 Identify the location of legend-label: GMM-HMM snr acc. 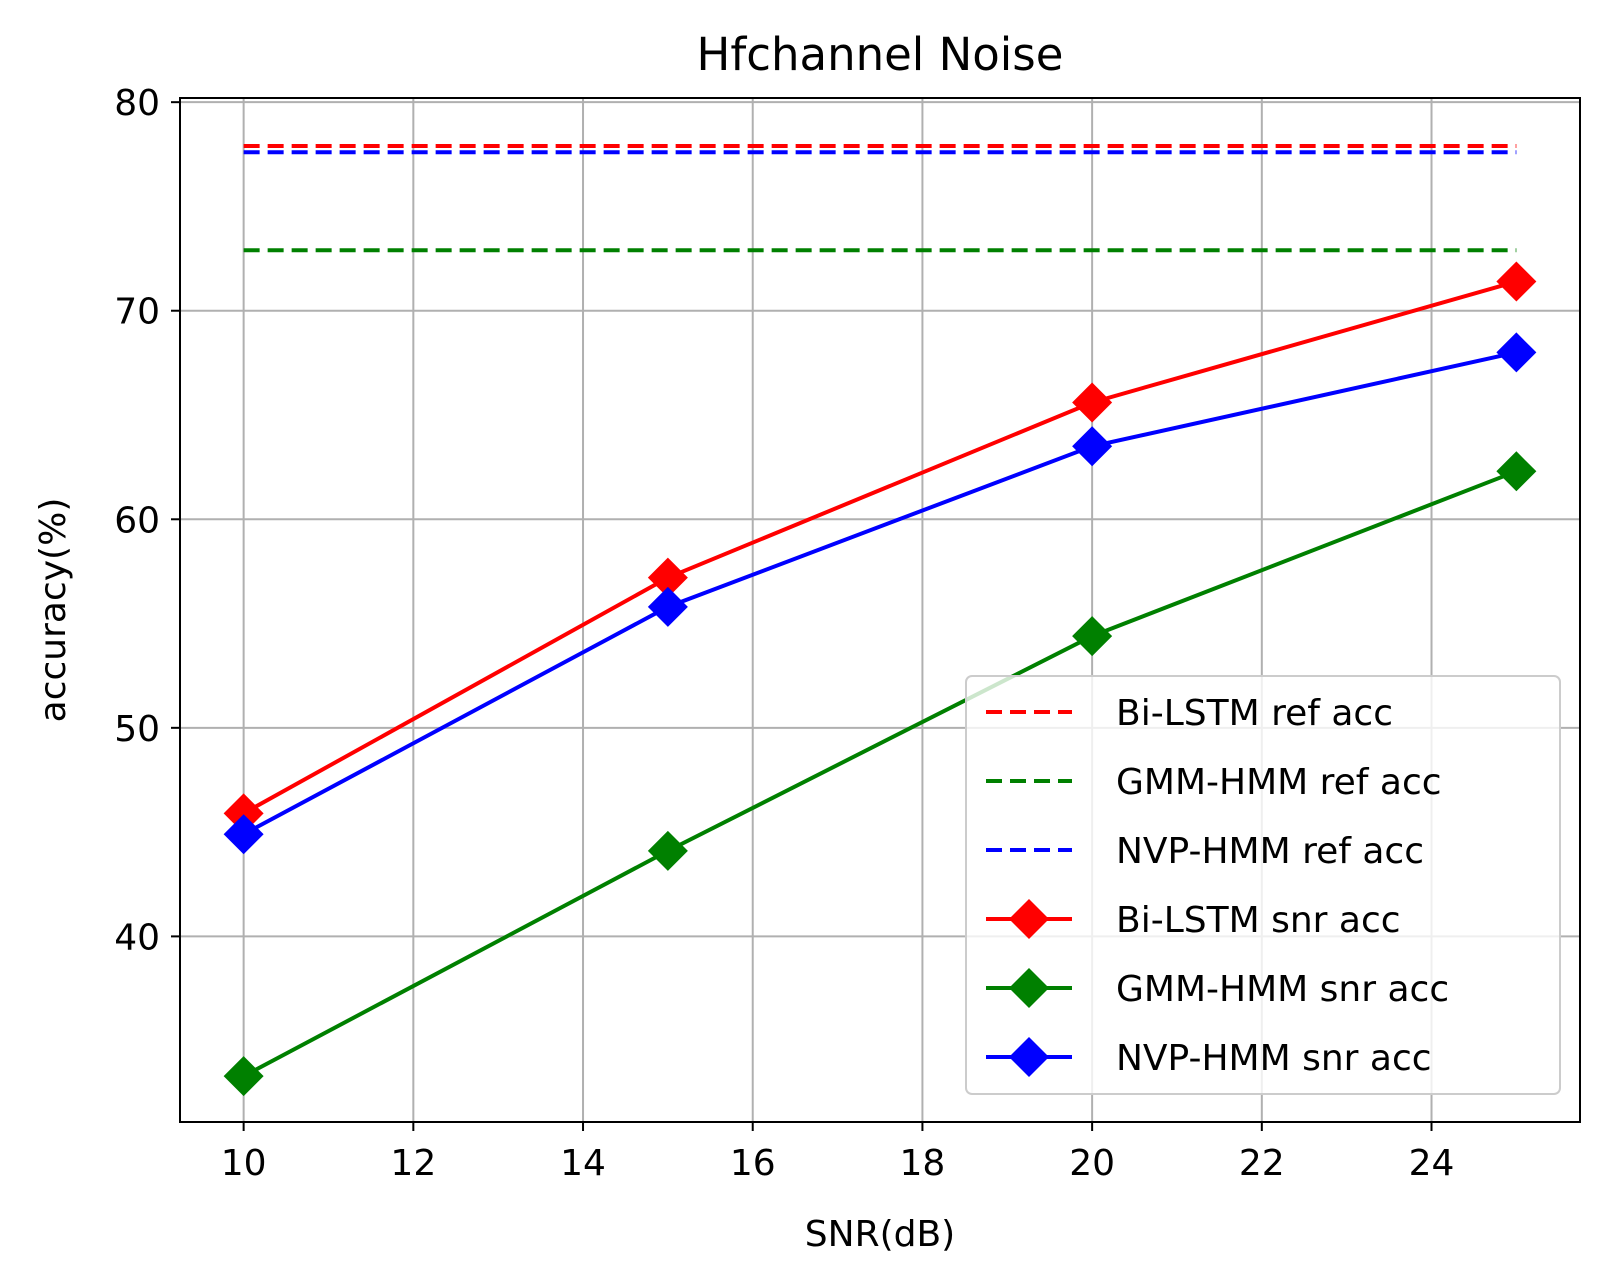
(1282, 989).